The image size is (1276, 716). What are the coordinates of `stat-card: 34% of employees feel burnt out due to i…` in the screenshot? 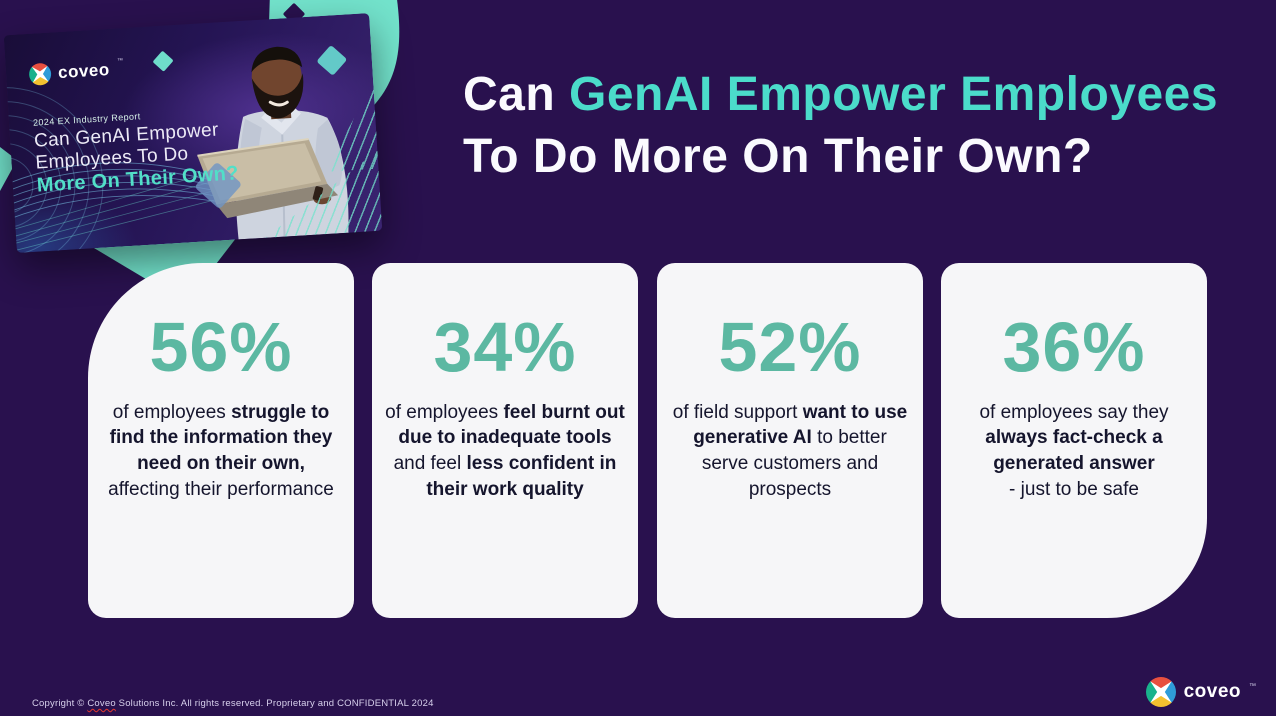 It's located at (505, 440).